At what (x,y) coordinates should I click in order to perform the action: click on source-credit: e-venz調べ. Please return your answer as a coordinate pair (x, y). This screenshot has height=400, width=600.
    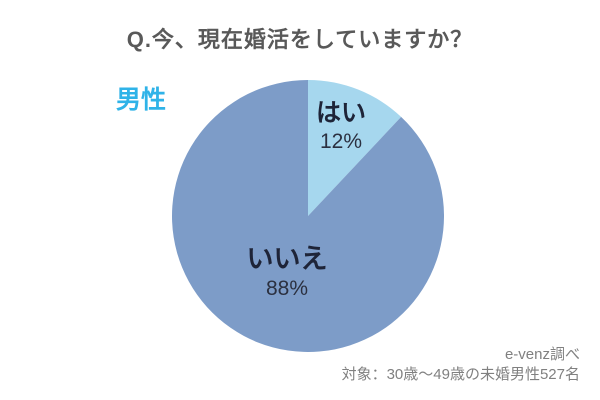
    Looking at the image, I should click on (542, 354).